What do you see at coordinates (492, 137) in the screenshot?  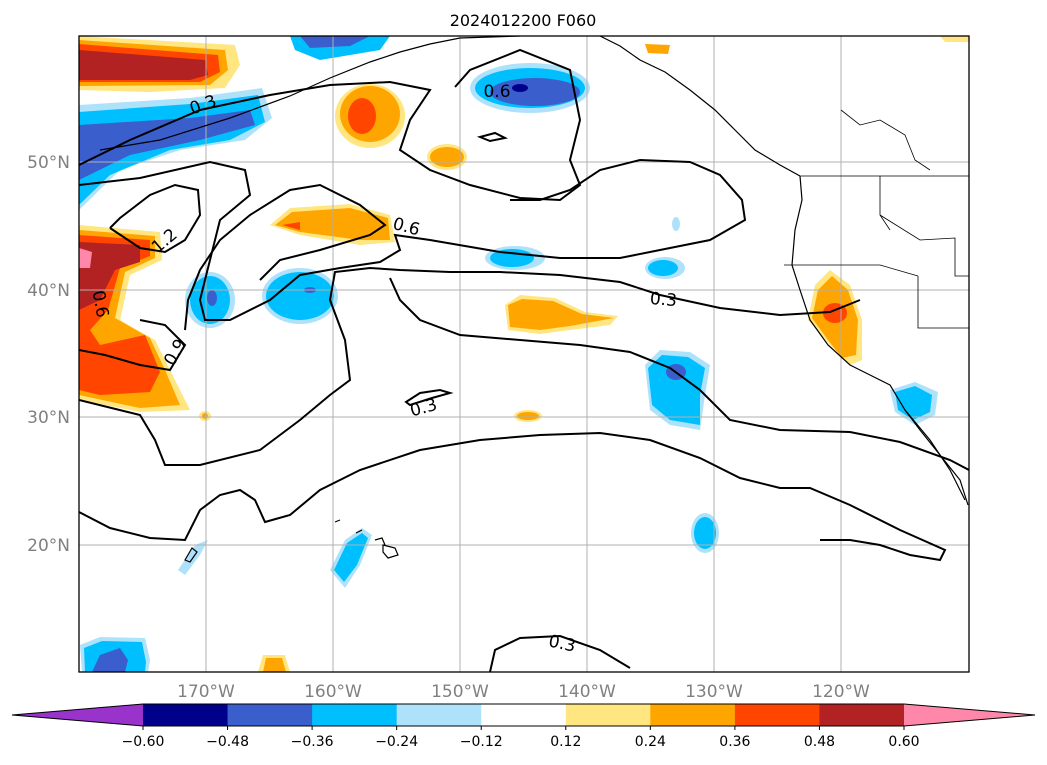 I see `contour-small-loop` at bounding box center [492, 137].